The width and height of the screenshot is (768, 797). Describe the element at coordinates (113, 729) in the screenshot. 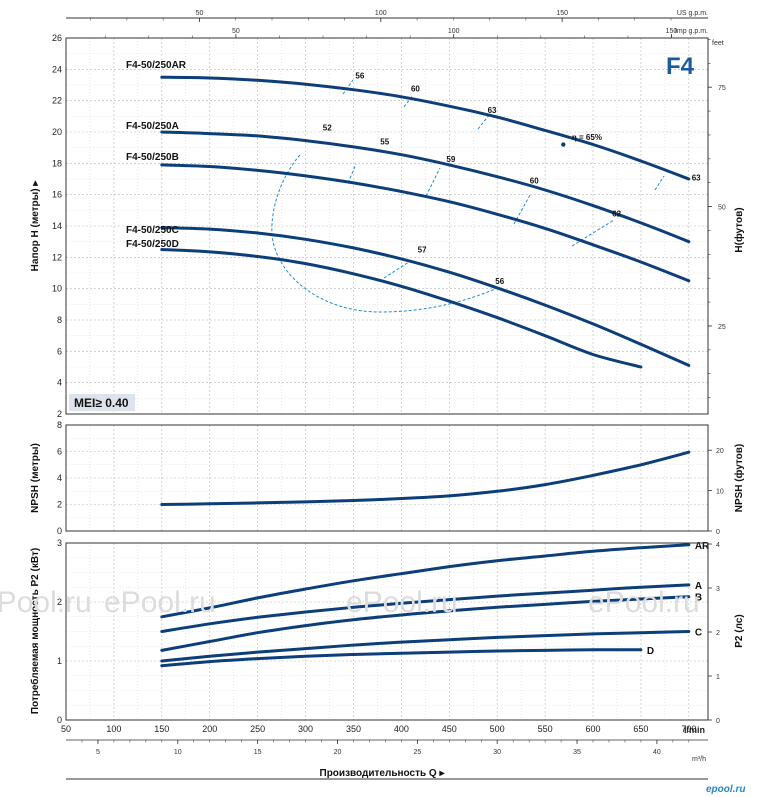

I see `q-lmin-tick: 100` at that location.